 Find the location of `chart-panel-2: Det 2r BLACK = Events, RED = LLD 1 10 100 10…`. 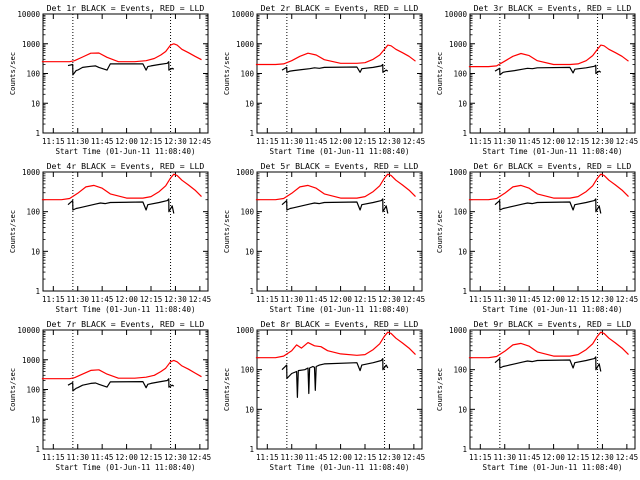

chart-panel-2: Det 2r BLACK = Events, RED = LLD 1 10 100 10… is located at coordinates (323, 79).